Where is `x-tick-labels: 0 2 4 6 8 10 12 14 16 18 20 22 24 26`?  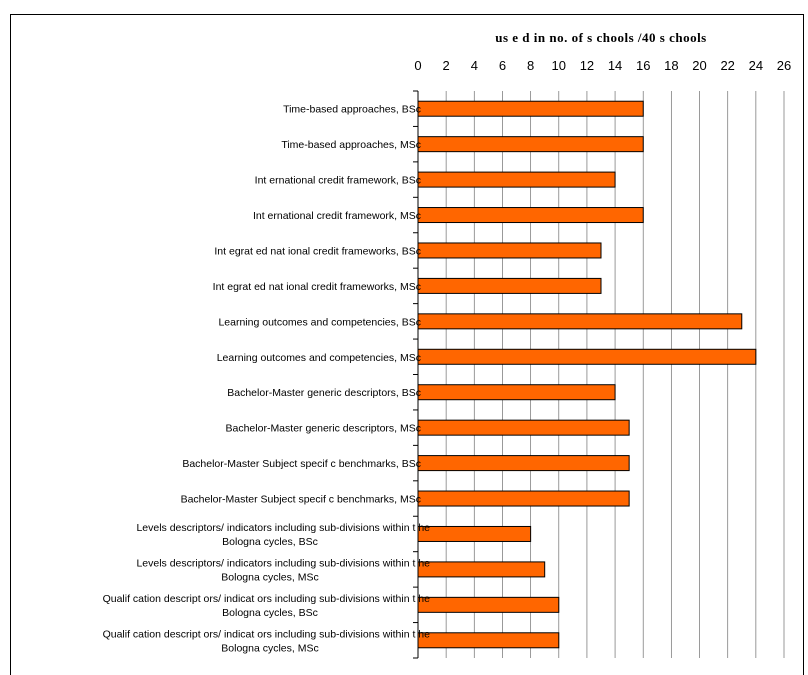
x-tick-labels: 0 2 4 6 8 10 12 14 16 18 20 22 24 26 is located at coordinates (602, 65).